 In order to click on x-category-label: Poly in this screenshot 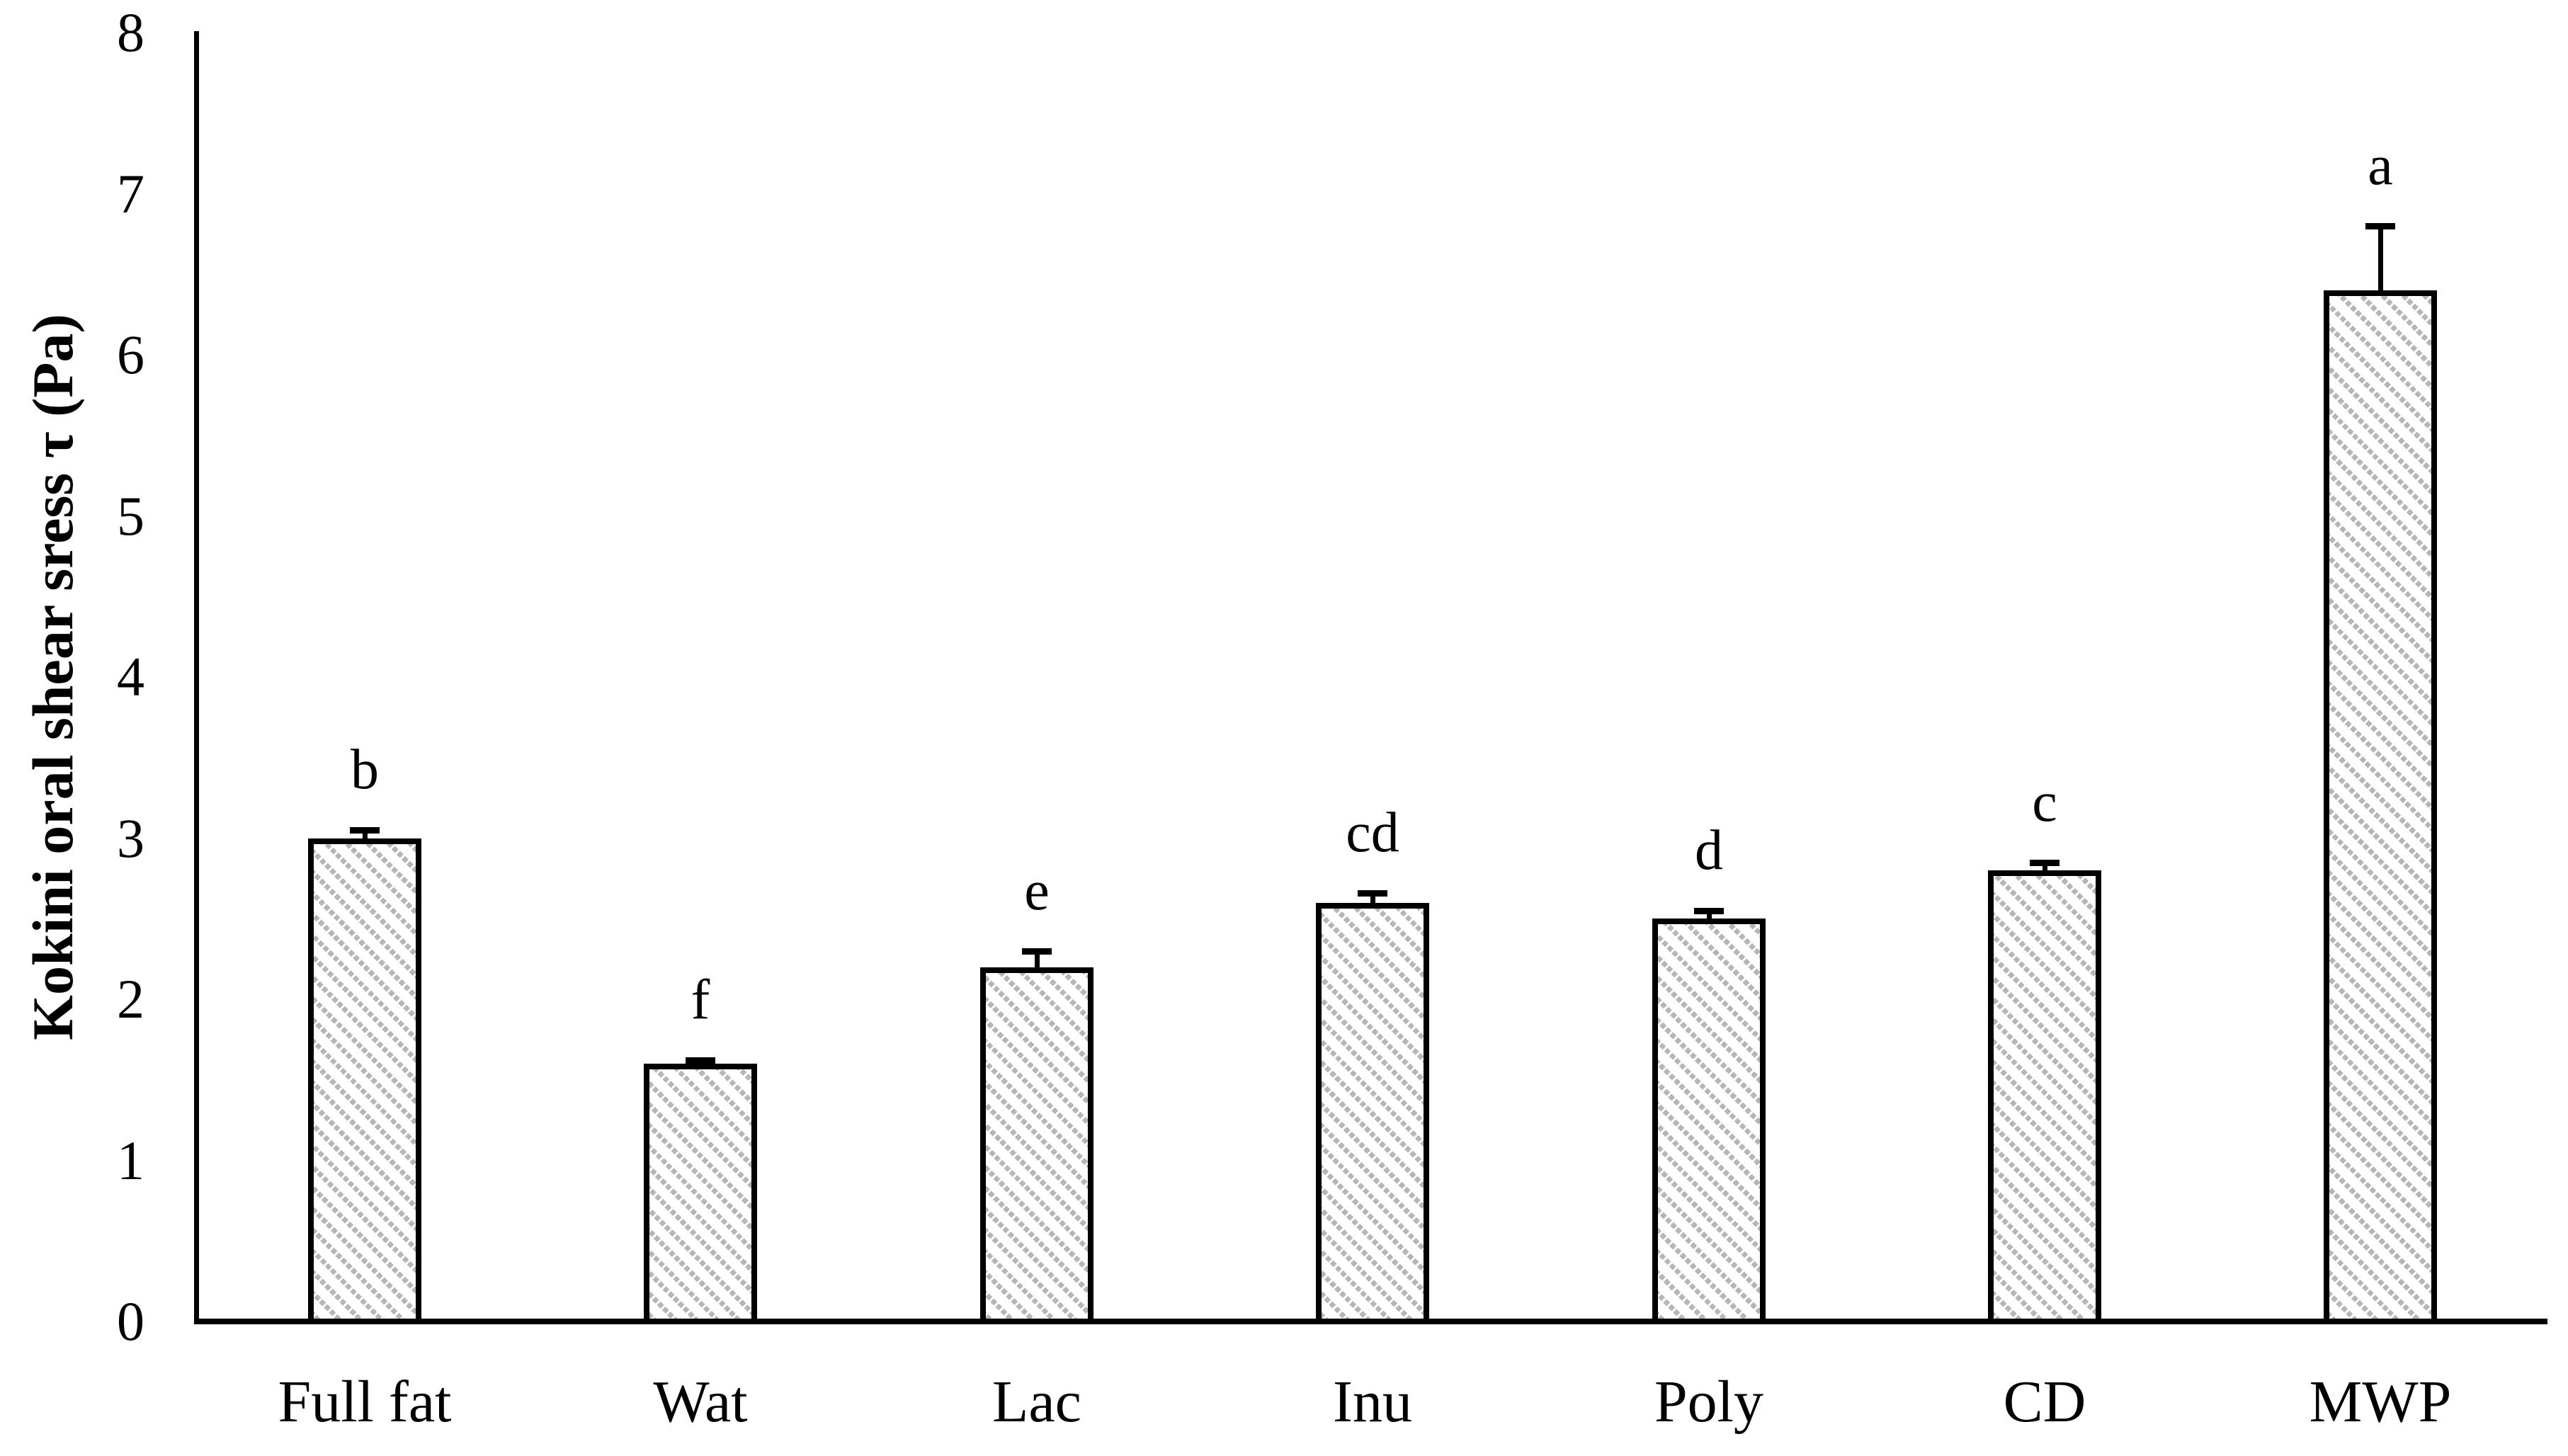, I will do `click(1709, 1402)`.